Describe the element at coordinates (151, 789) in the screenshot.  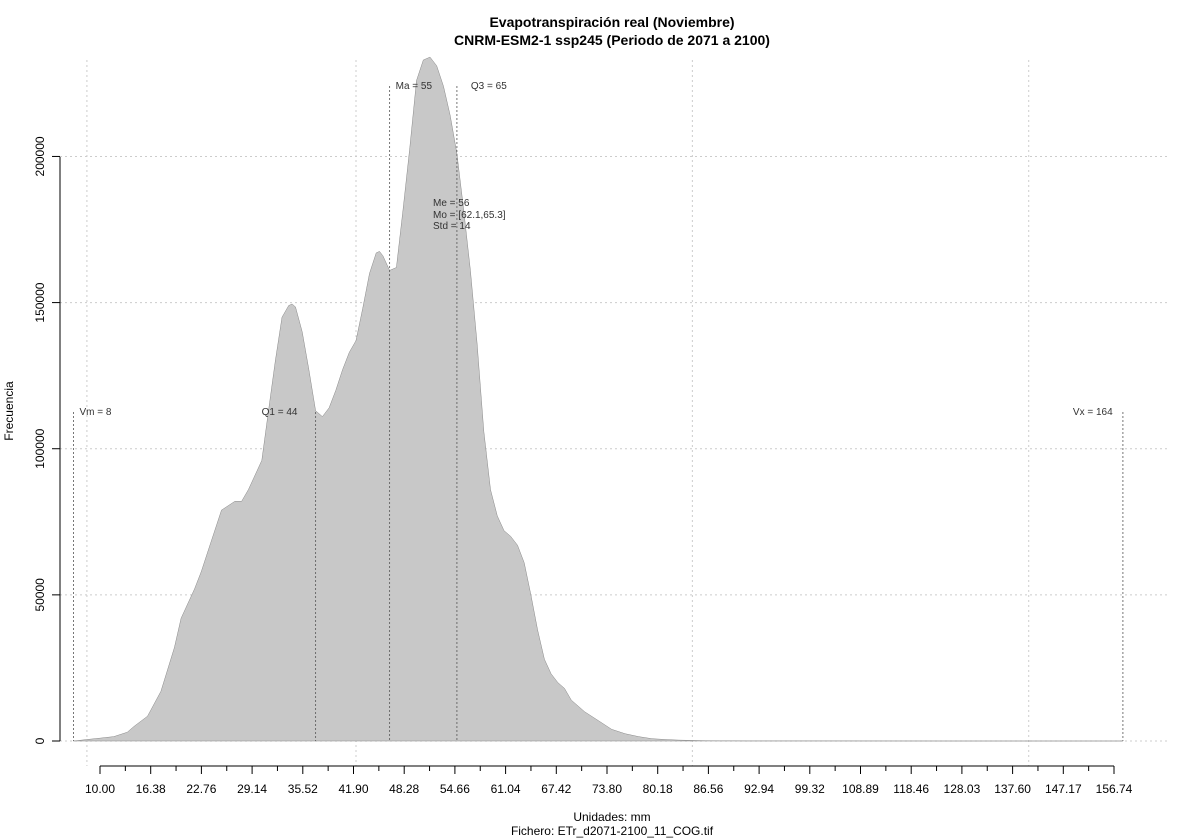
I see `x-tick-label: 16.38` at that location.